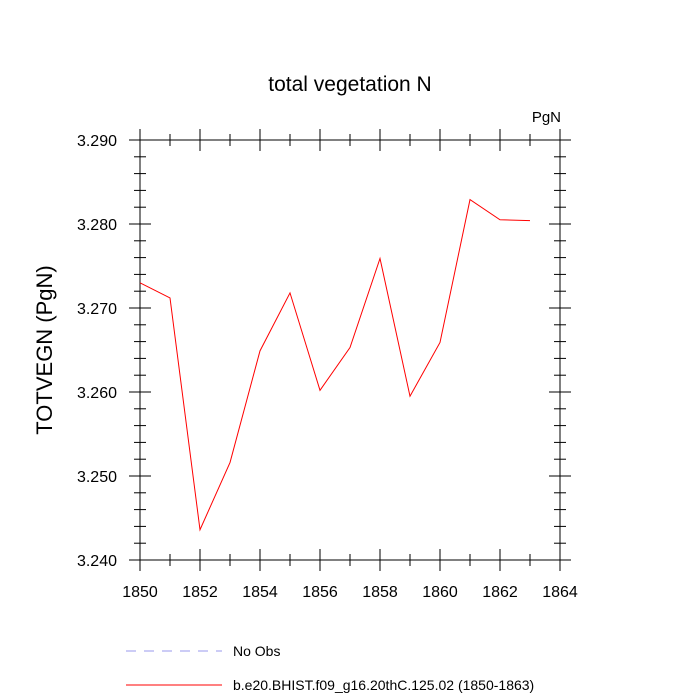 This screenshot has height=700, width=700. What do you see at coordinates (350, 592) in the screenshot?
I see `x-tick-labels: 1850 1852 1854 1856 1858 1860 1862 1864` at bounding box center [350, 592].